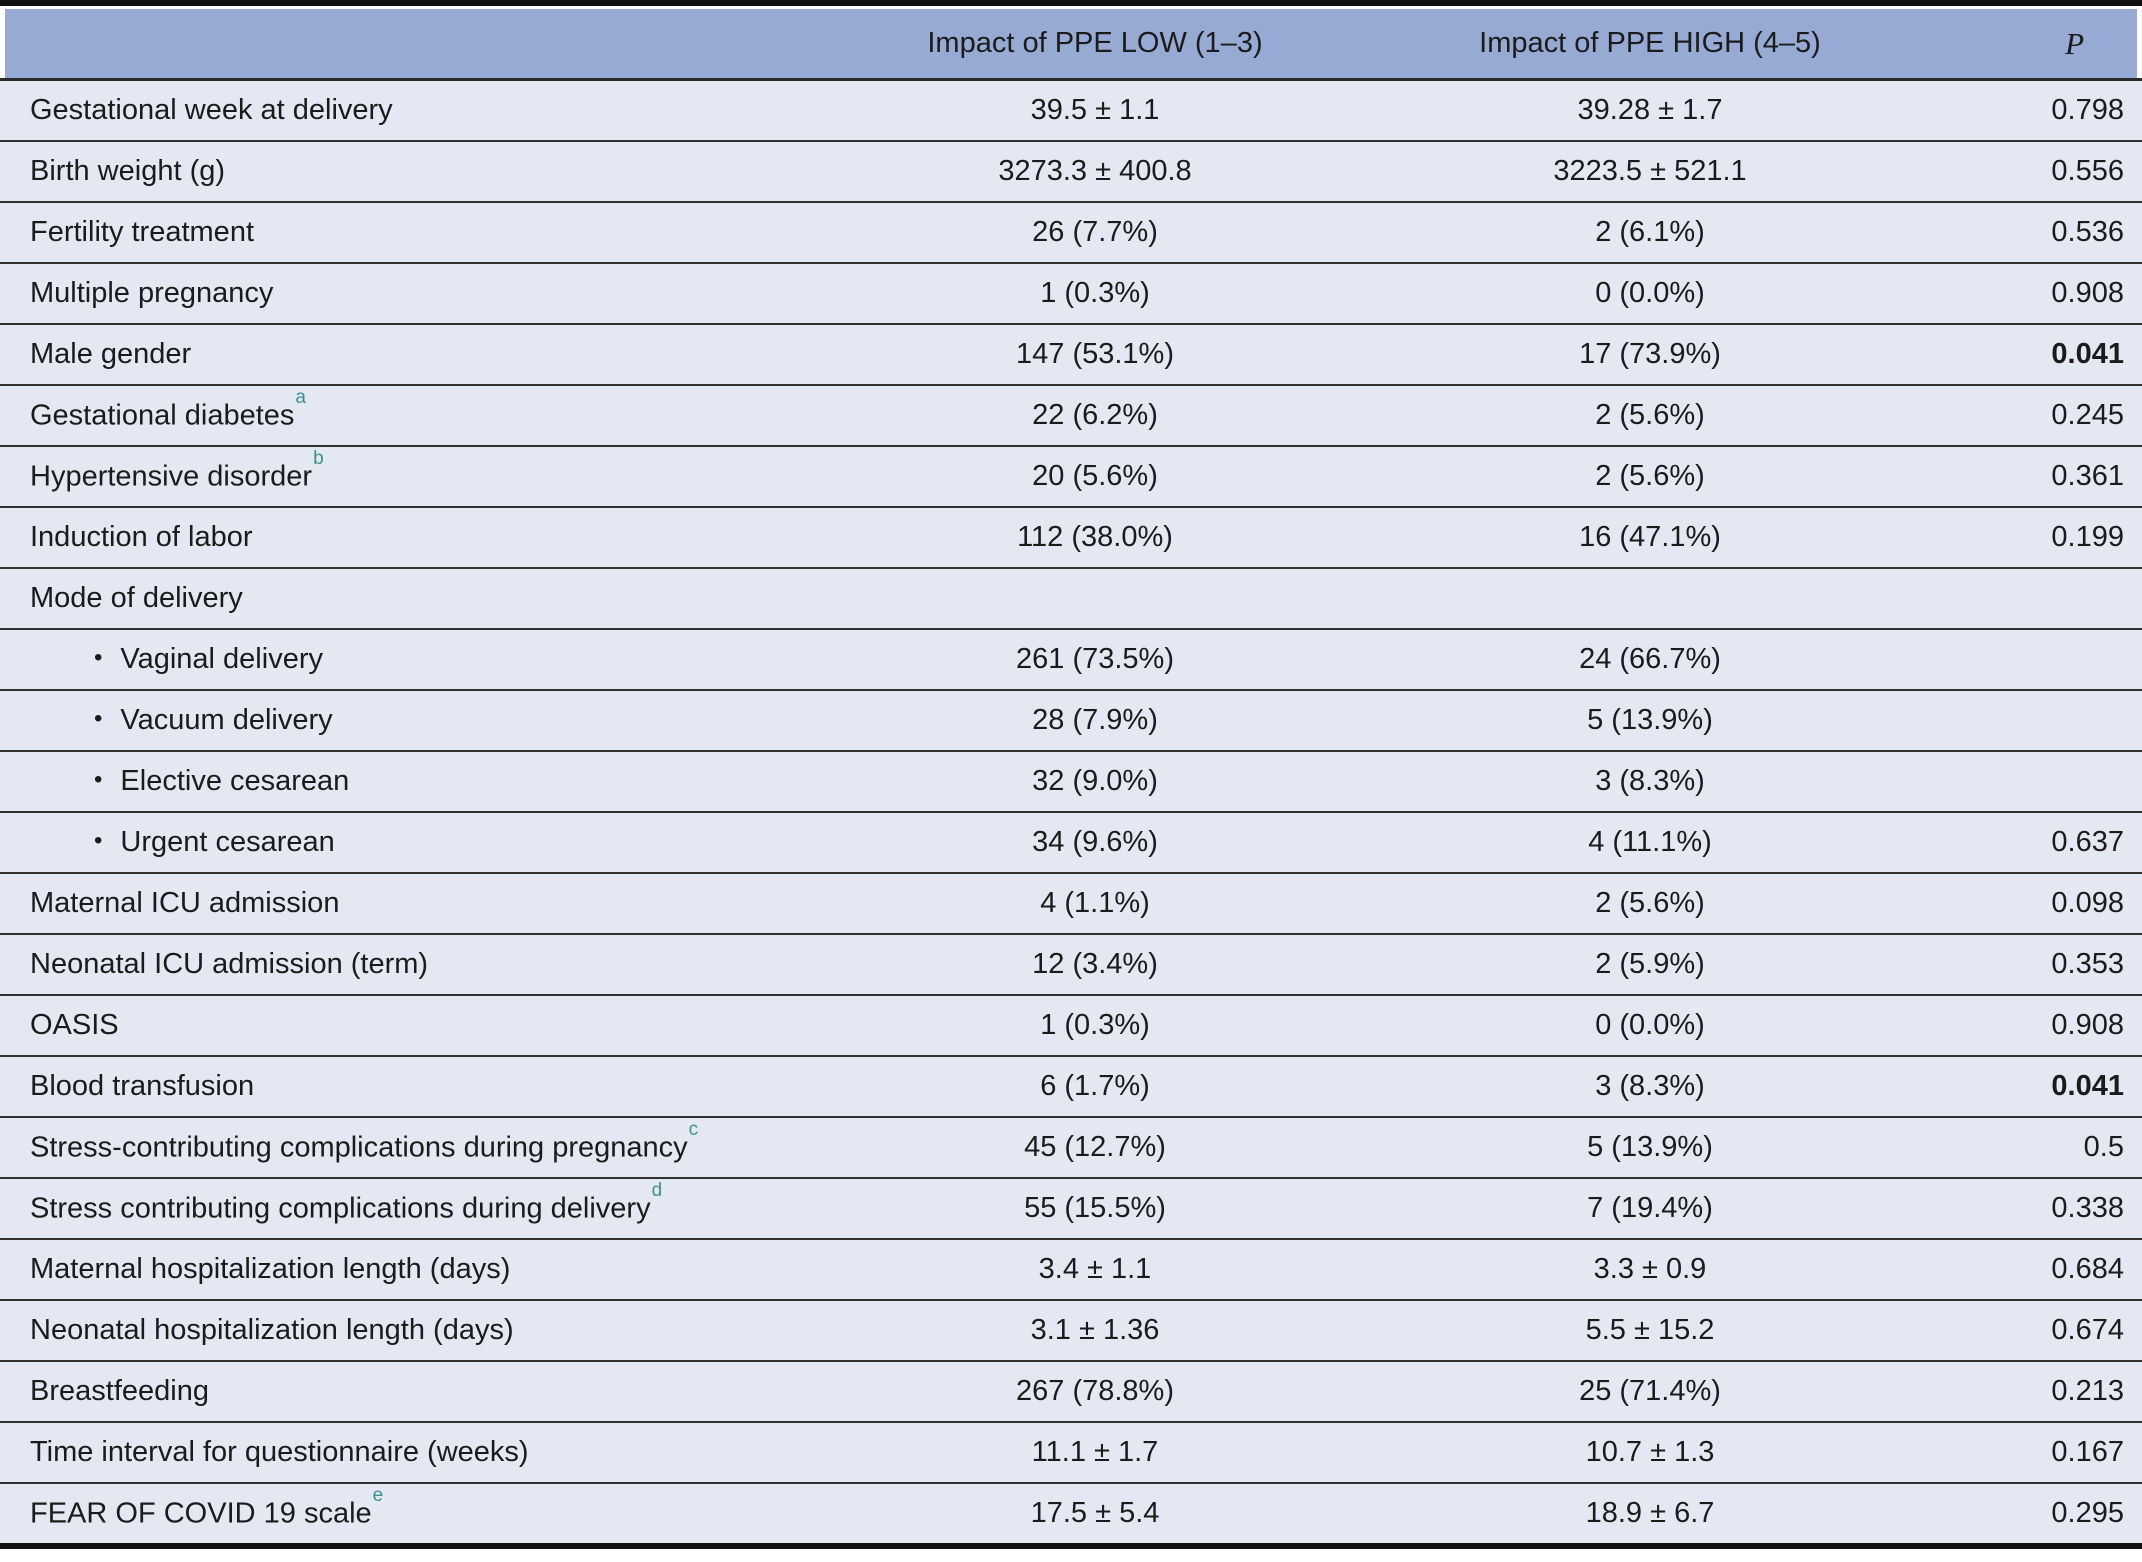 This screenshot has height=1562, width=2142. Describe the element at coordinates (128, 171) in the screenshot. I see `row-label-text: Birth weight (g)` at that location.